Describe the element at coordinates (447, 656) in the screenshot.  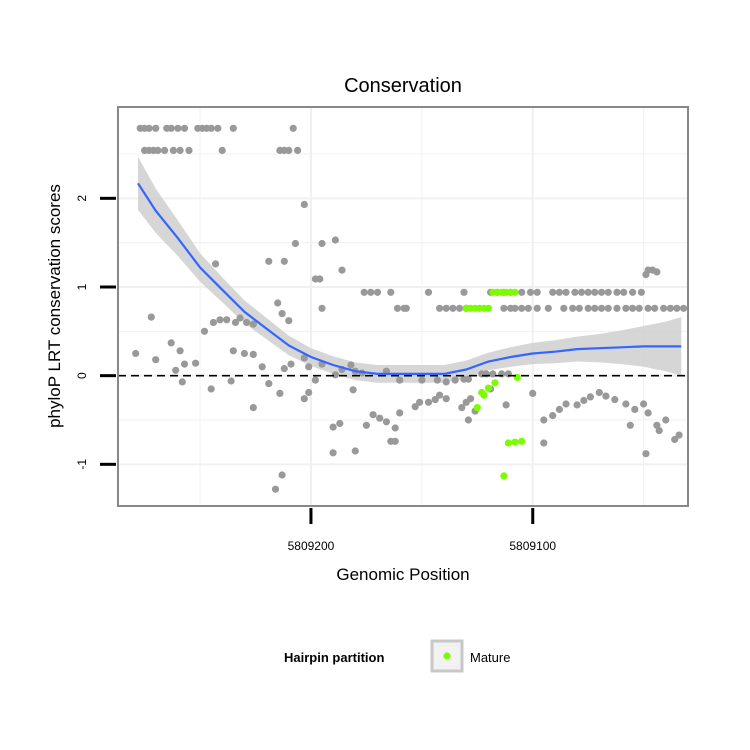
I see `legend-mature-point` at that location.